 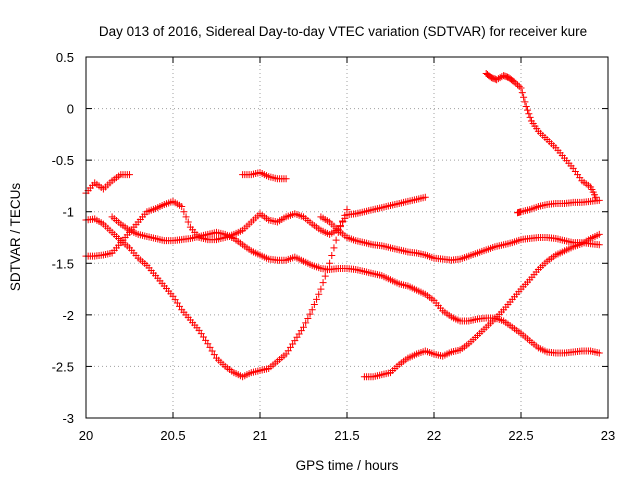 I want to click on x-tick-label: 20, so click(x=86, y=435).